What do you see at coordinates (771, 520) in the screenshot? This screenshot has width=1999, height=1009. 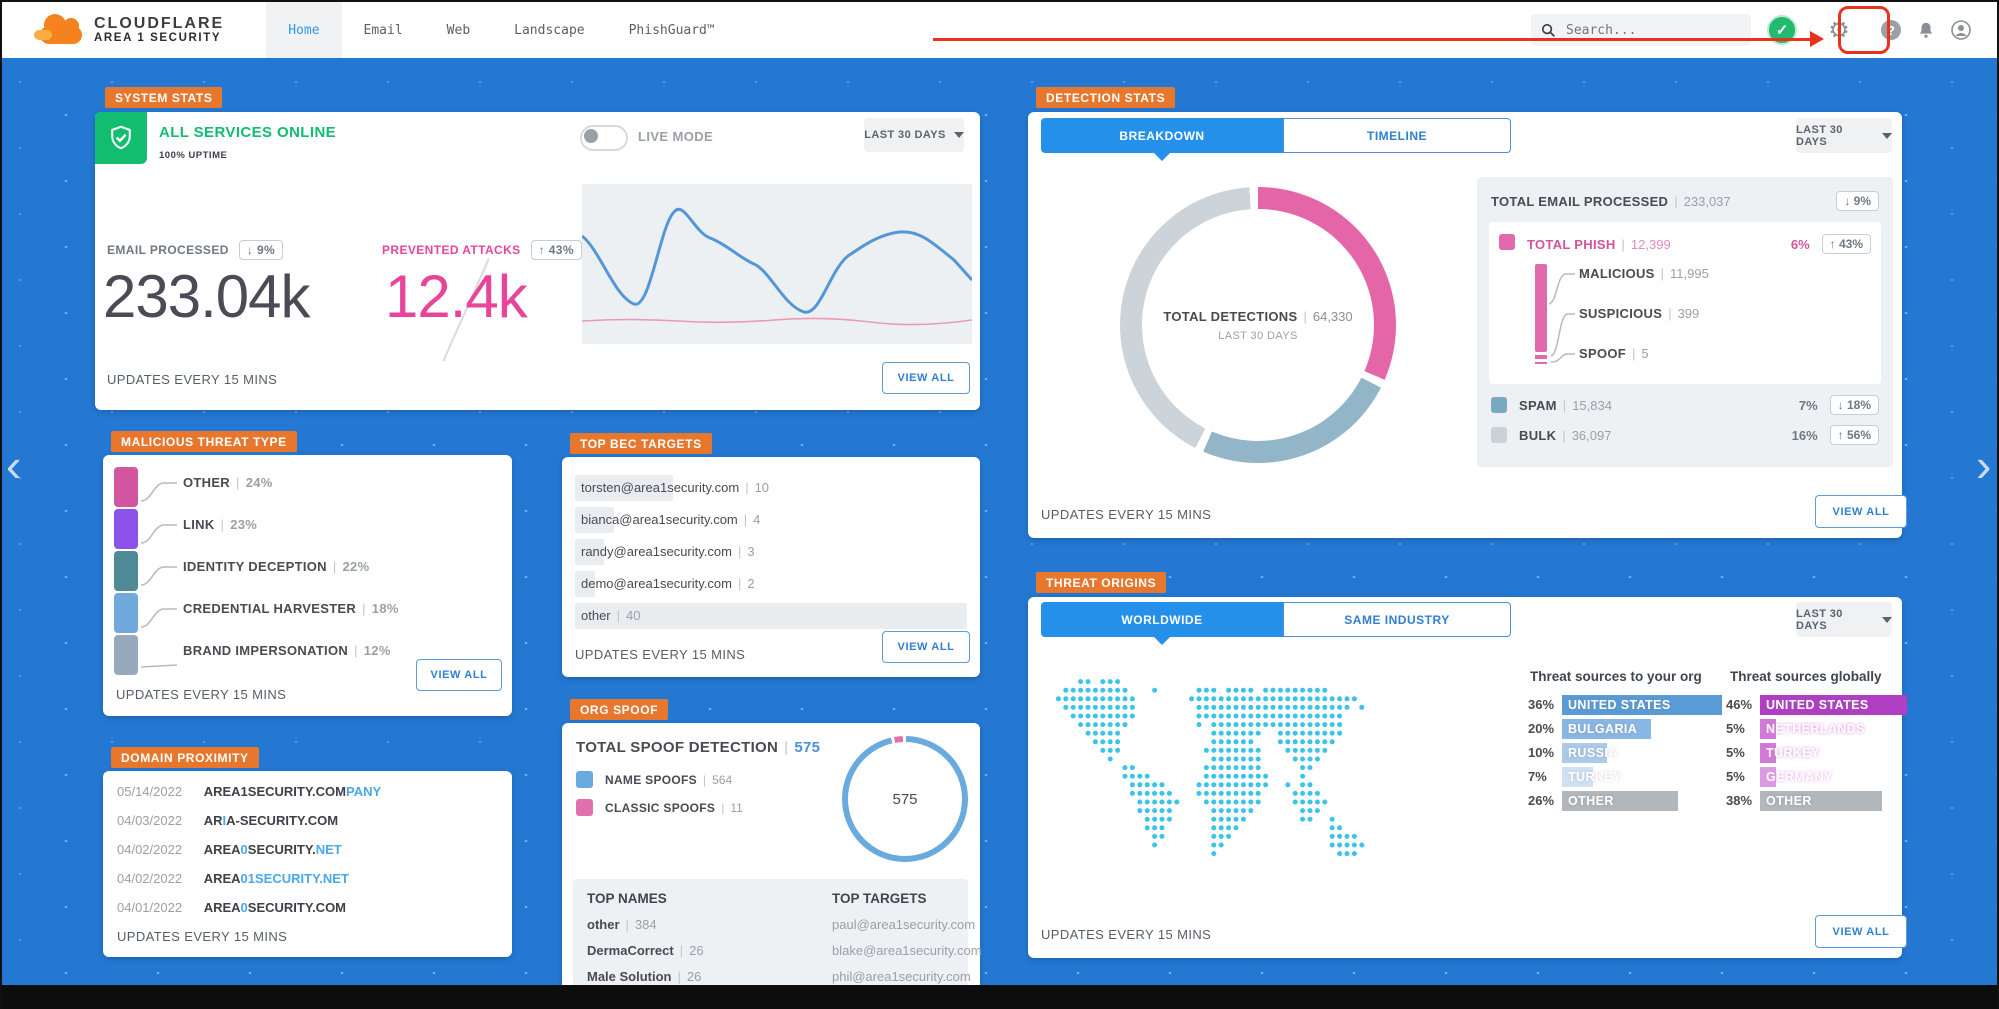 I see `bec-row: bianca@area1security.com | 4` at bounding box center [771, 520].